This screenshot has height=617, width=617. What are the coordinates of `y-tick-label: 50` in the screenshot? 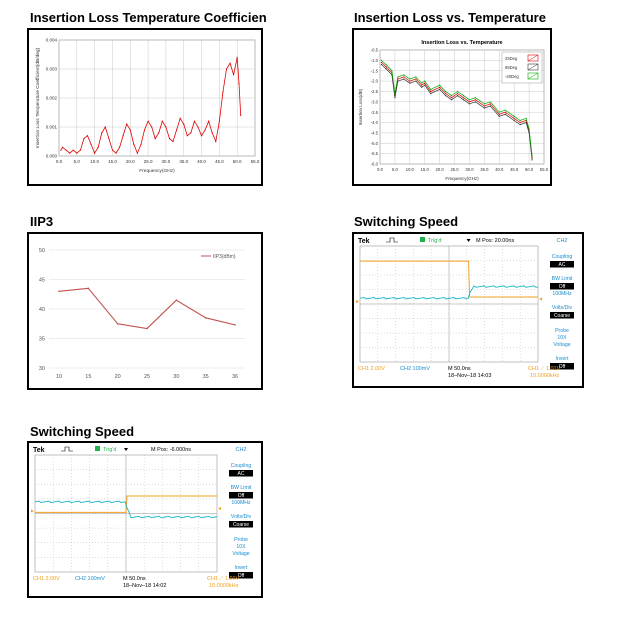 It's located at (42, 251).